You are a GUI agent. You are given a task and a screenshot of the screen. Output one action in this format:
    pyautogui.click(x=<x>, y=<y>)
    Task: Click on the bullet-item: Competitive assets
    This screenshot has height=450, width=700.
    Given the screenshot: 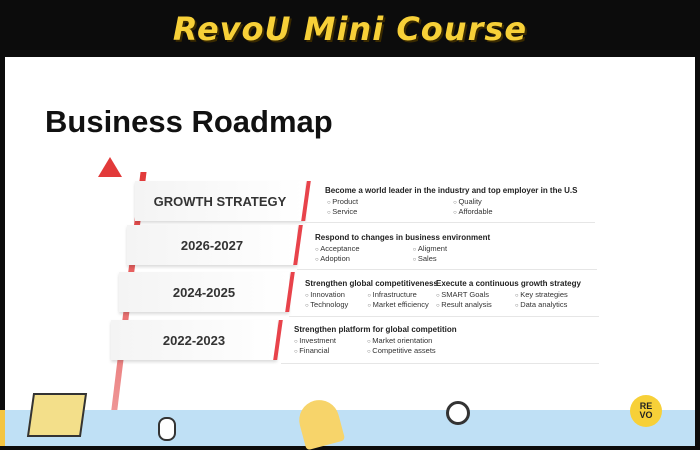 What is the action you would take?
    pyautogui.click(x=412, y=350)
    